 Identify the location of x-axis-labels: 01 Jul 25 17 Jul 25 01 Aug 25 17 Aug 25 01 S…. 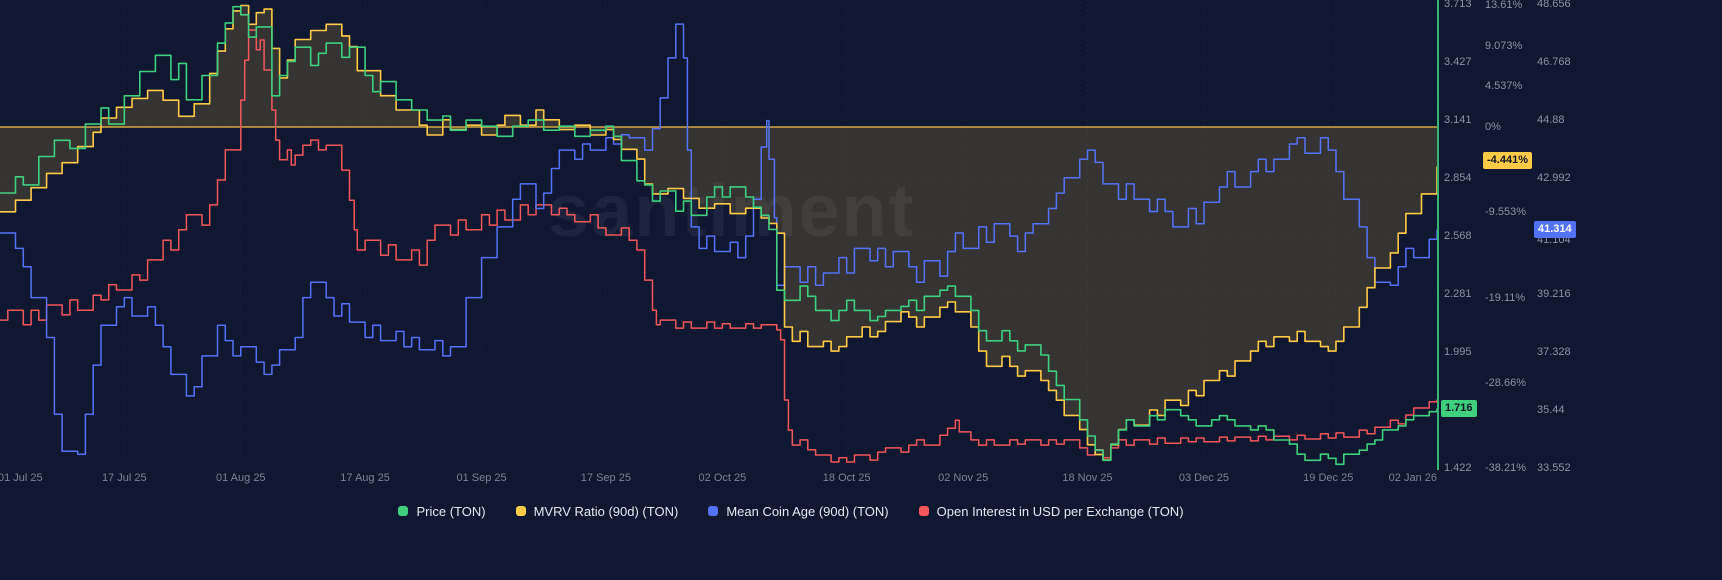
(722, 481).